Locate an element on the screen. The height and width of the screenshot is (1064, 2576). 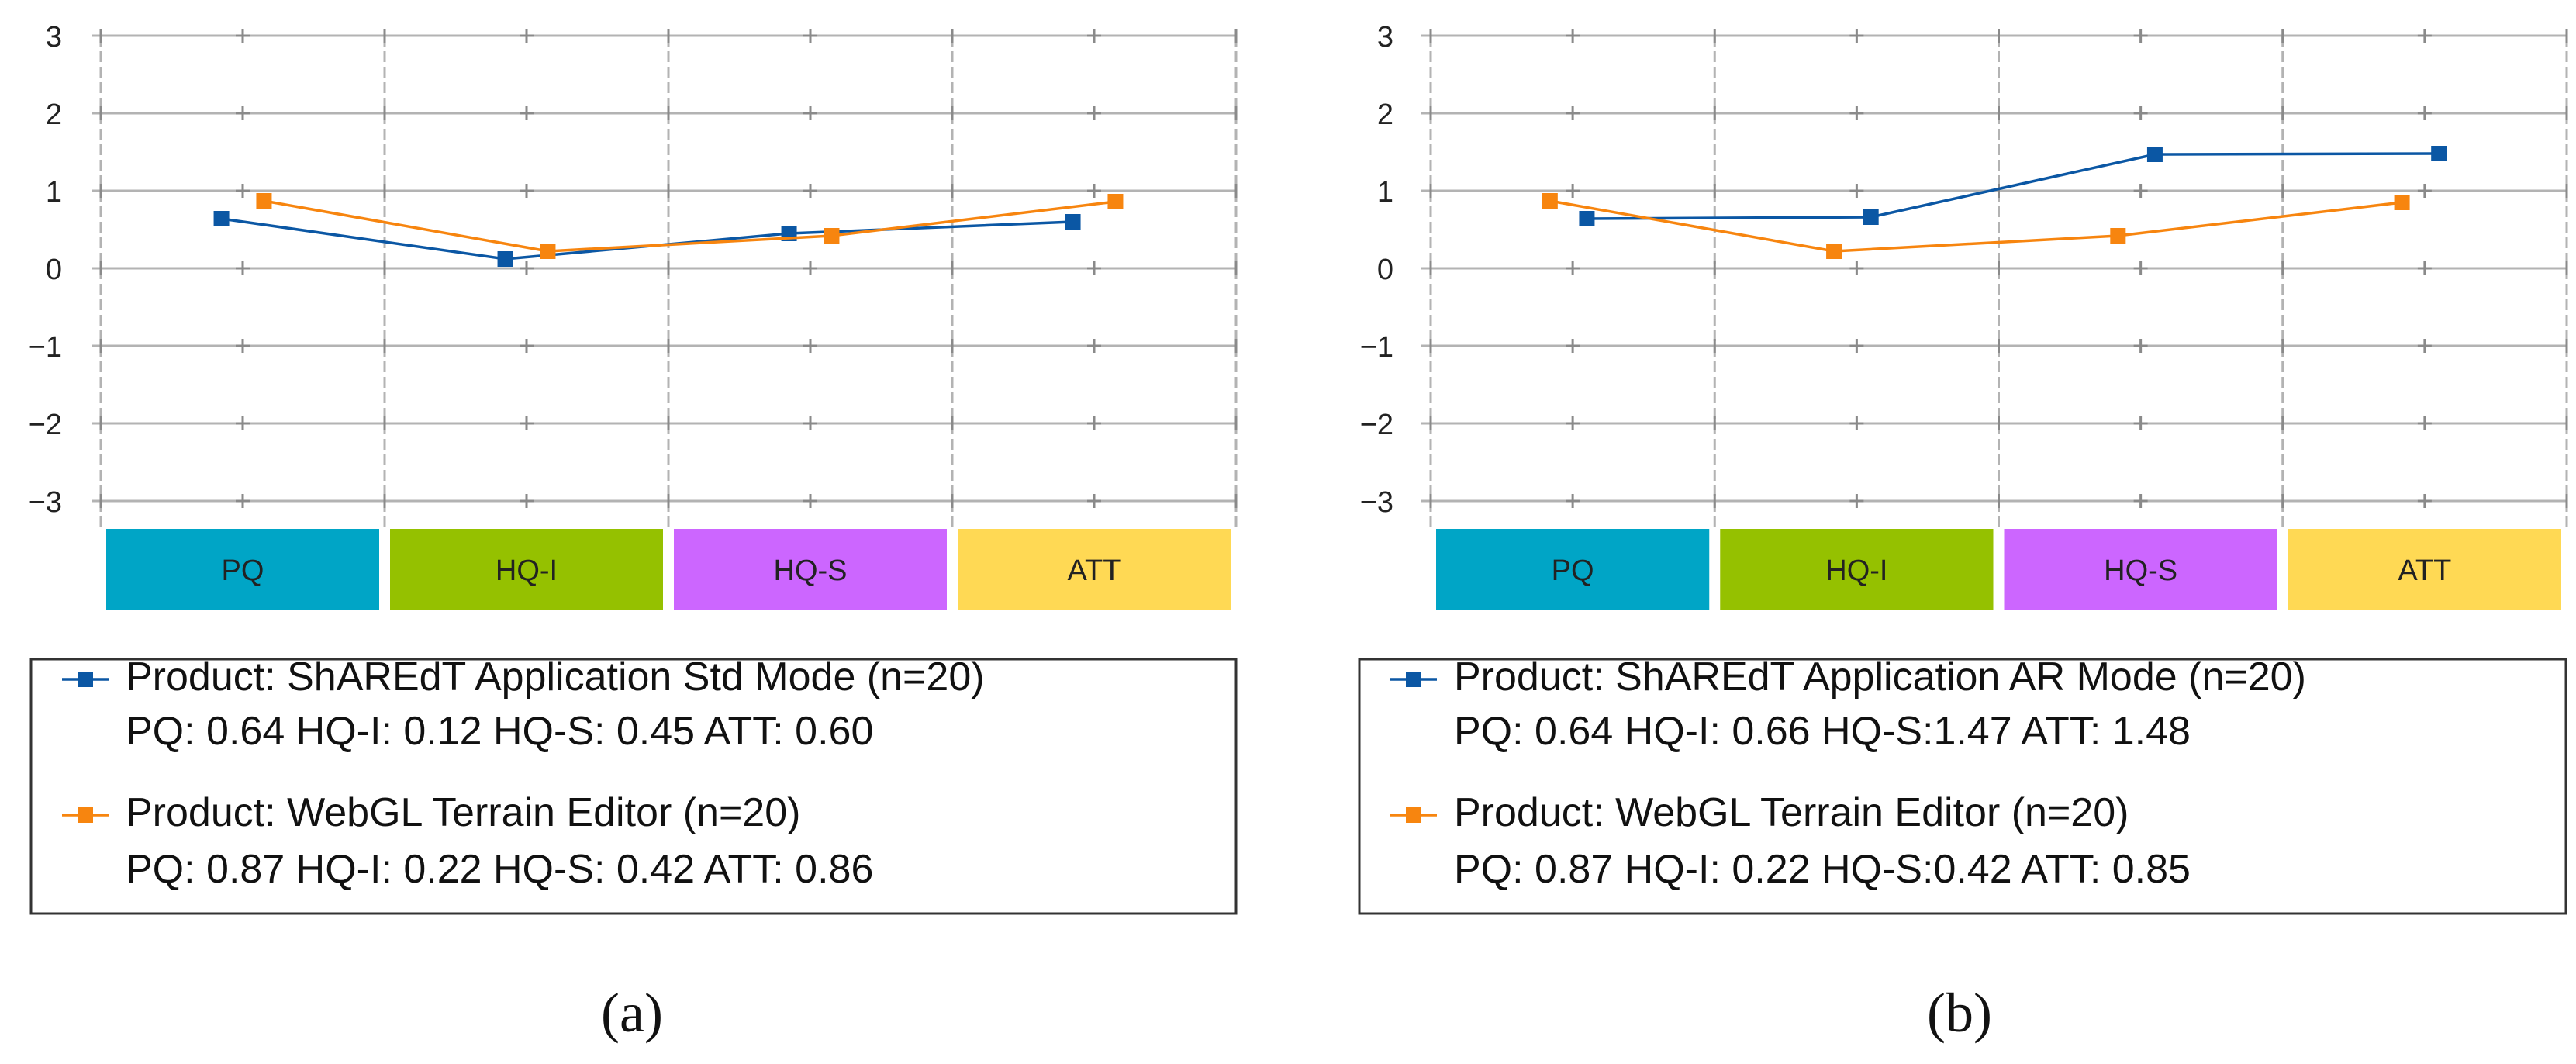
legend-series-summary: PQ: 0.64 HQ-I: 0.12 HQ-S: 0.45 ATT: 0.60 is located at coordinates (499, 731).